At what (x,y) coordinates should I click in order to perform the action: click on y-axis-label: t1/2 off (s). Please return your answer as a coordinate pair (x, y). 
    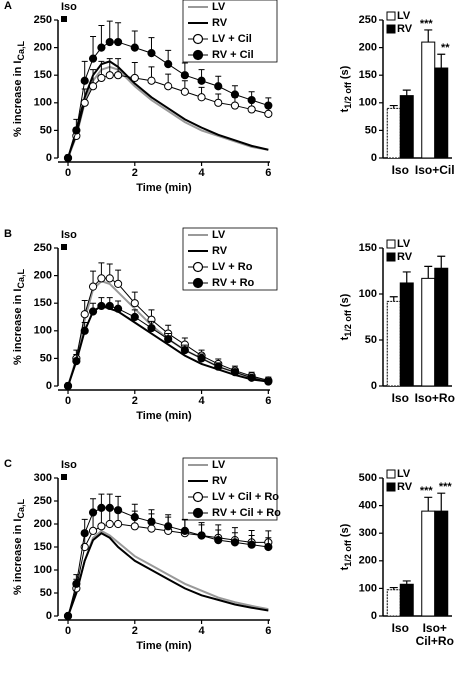
    Looking at the image, I should click on (346, 88).